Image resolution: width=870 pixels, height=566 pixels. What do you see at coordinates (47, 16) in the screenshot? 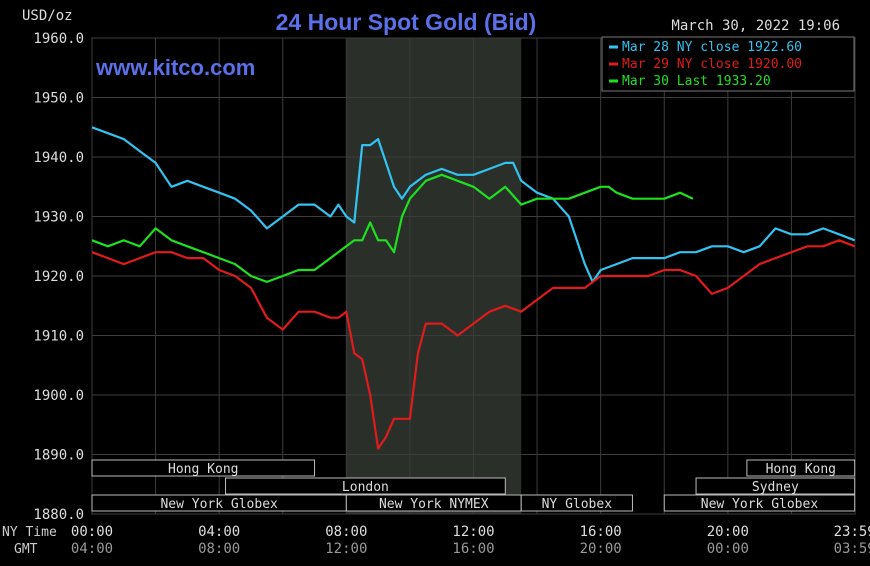
I see `unit-label: USD/oz` at bounding box center [47, 16].